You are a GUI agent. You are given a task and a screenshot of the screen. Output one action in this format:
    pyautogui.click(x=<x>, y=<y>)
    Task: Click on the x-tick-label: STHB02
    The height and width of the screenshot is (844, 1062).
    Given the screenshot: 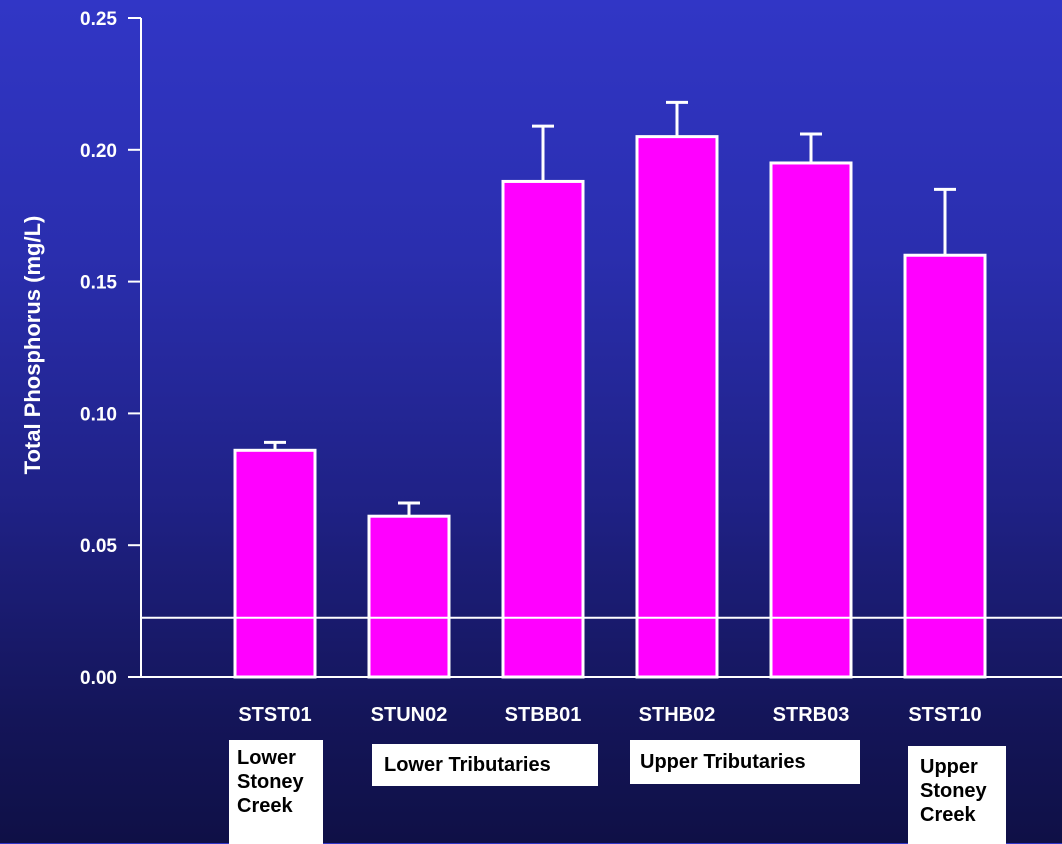 What is the action you would take?
    pyautogui.click(x=677, y=715)
    